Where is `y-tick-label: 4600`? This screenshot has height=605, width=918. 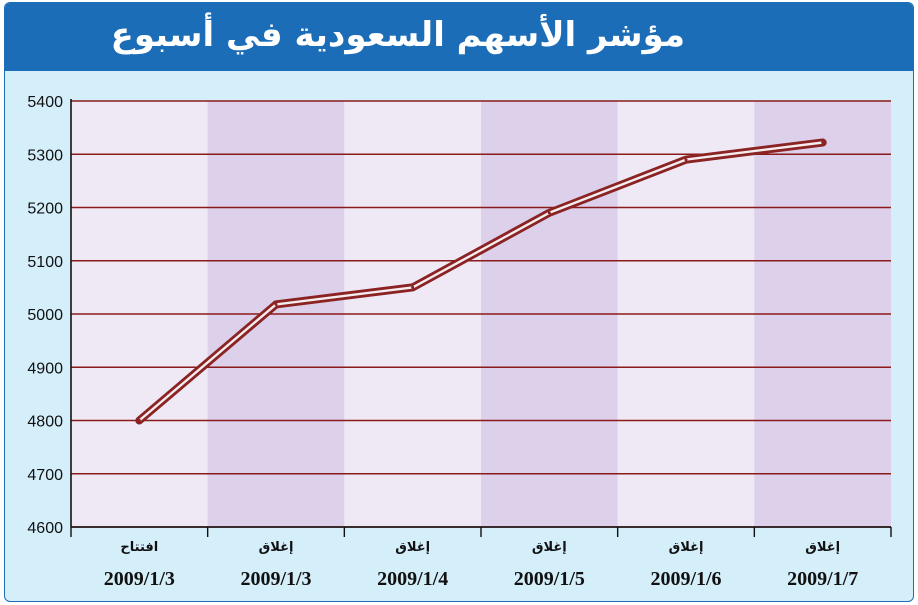
y-tick-label: 4600 is located at coordinates (45, 528).